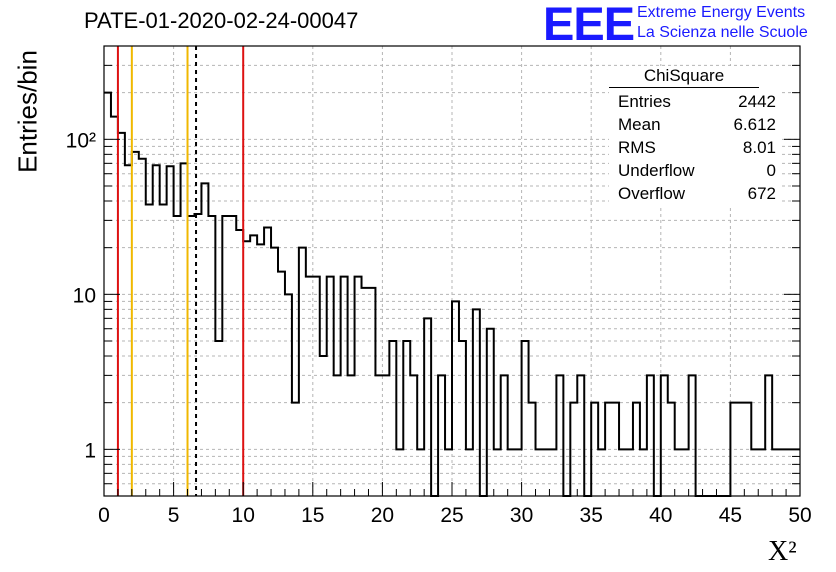 This screenshot has height=572, width=836. Describe the element at coordinates (84, 295) in the screenshot. I see `y-tick-label: 10` at that location.